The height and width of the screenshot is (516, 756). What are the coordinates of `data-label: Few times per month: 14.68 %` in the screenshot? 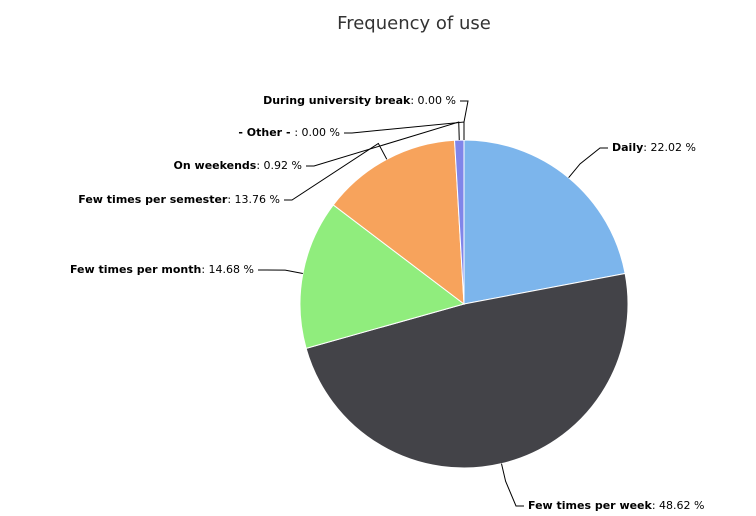 It's located at (162, 269).